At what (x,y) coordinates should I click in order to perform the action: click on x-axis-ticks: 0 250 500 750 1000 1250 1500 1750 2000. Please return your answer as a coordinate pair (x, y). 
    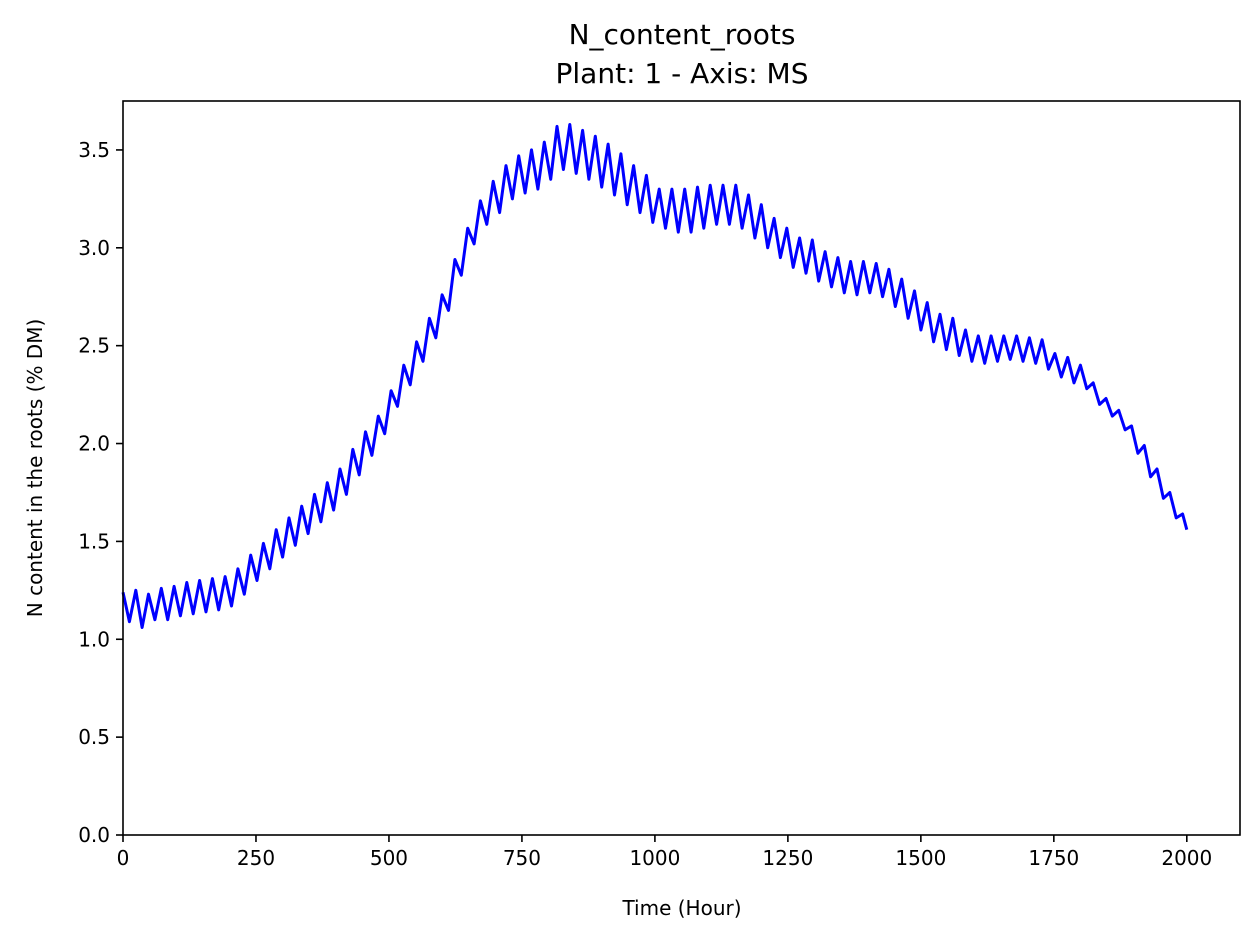
    Looking at the image, I should click on (664, 852).